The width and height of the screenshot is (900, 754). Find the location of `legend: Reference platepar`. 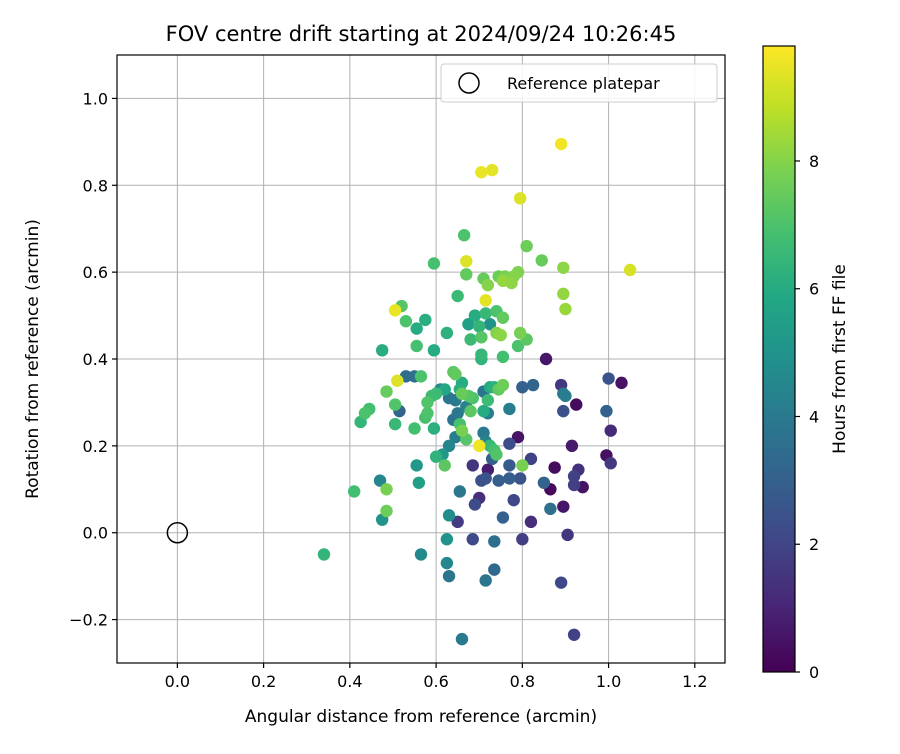

legend: Reference platepar is located at coordinates (579, 83).